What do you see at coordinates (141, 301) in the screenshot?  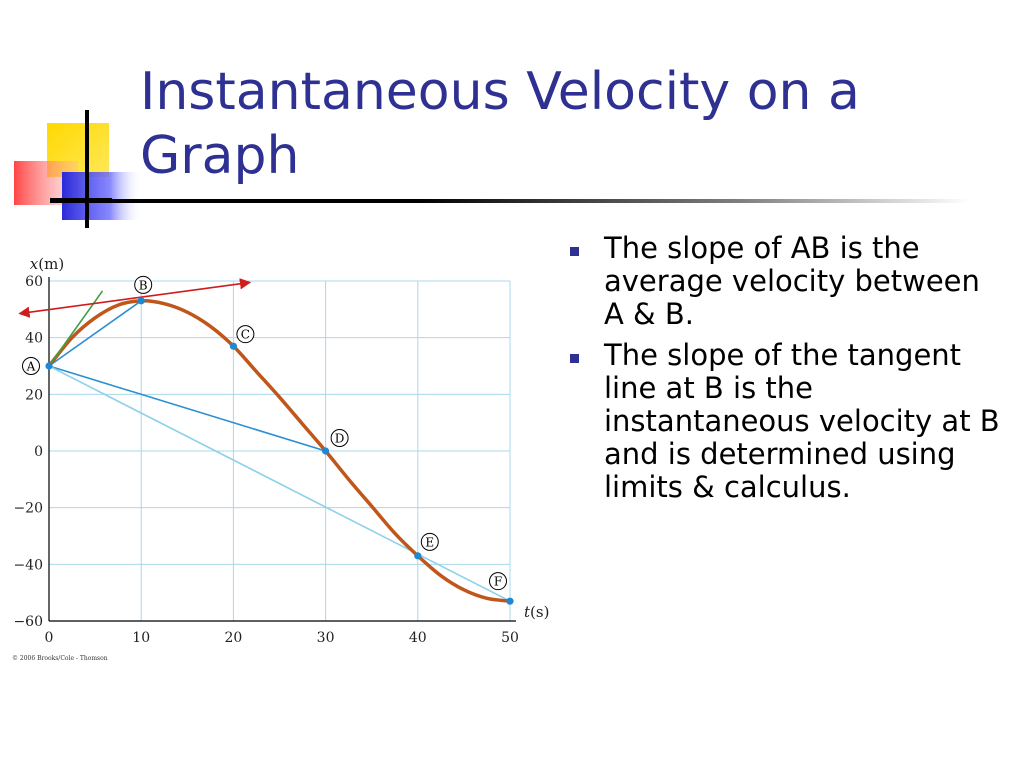 I see `data-point-B` at bounding box center [141, 301].